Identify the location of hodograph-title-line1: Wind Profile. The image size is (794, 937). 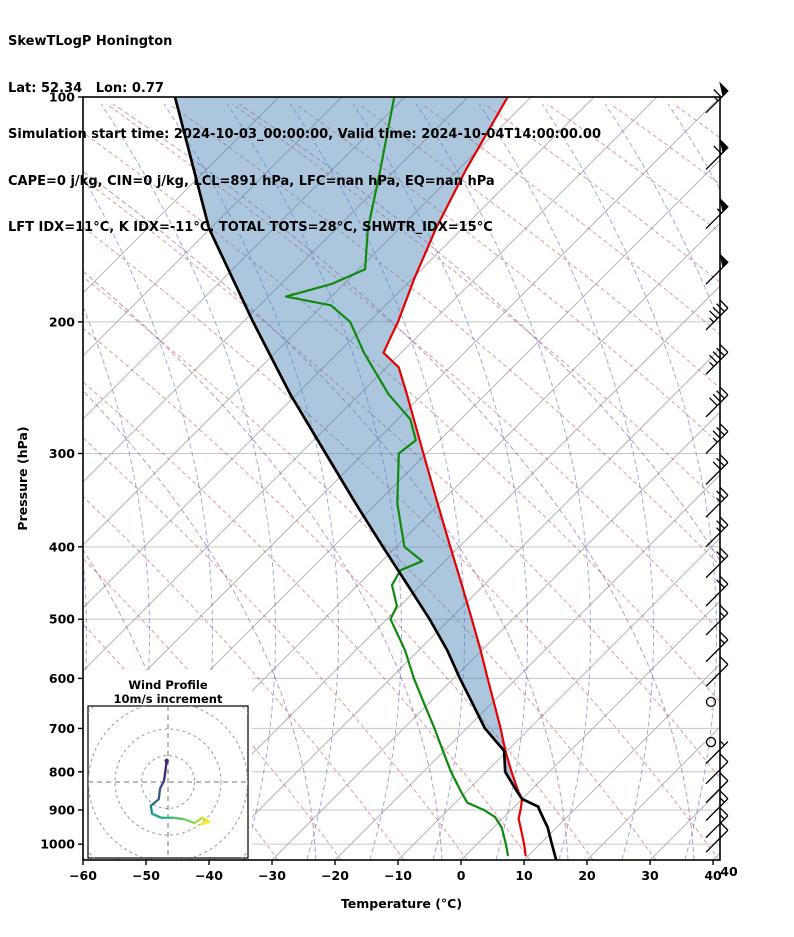
(168, 685).